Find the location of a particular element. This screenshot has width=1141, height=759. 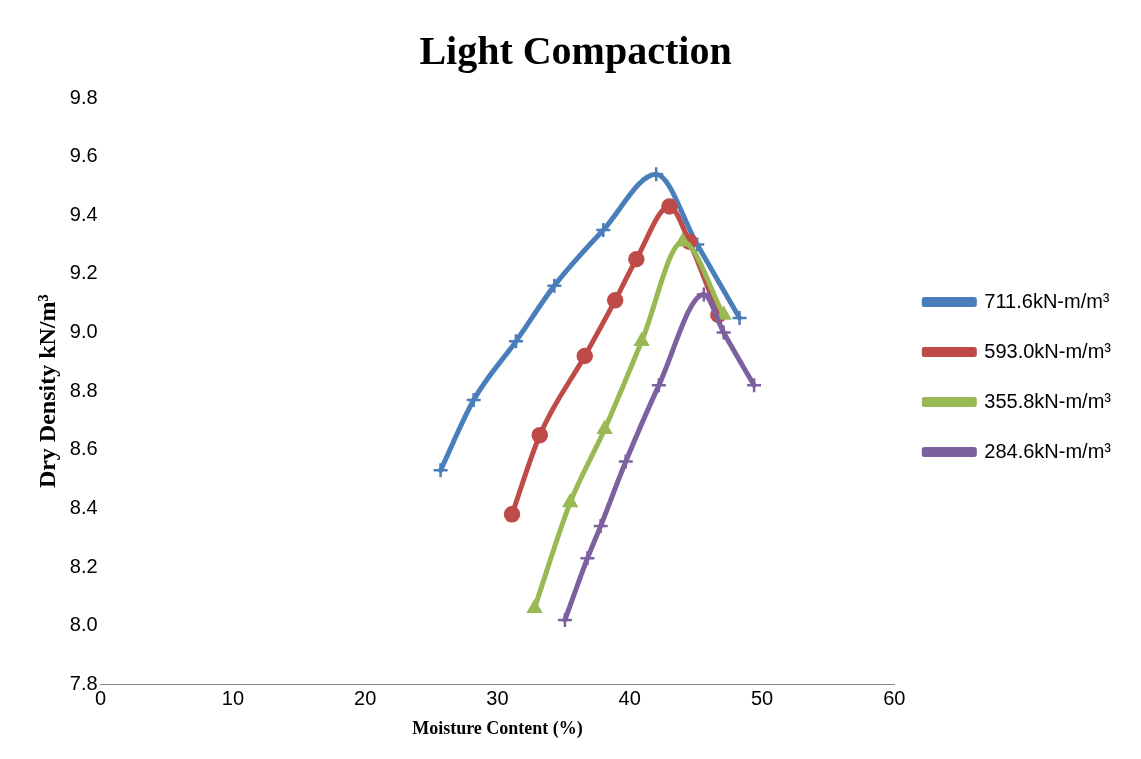

y-tick-label: 8.0 is located at coordinates (83, 624).